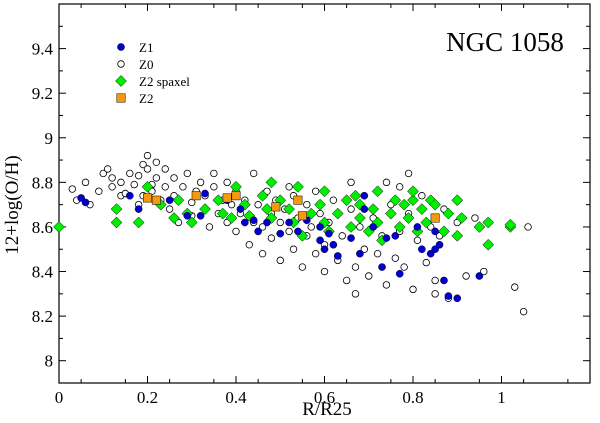  What do you see at coordinates (43, 49) in the screenshot?
I see `y-tick-label: 9.4` at bounding box center [43, 49].